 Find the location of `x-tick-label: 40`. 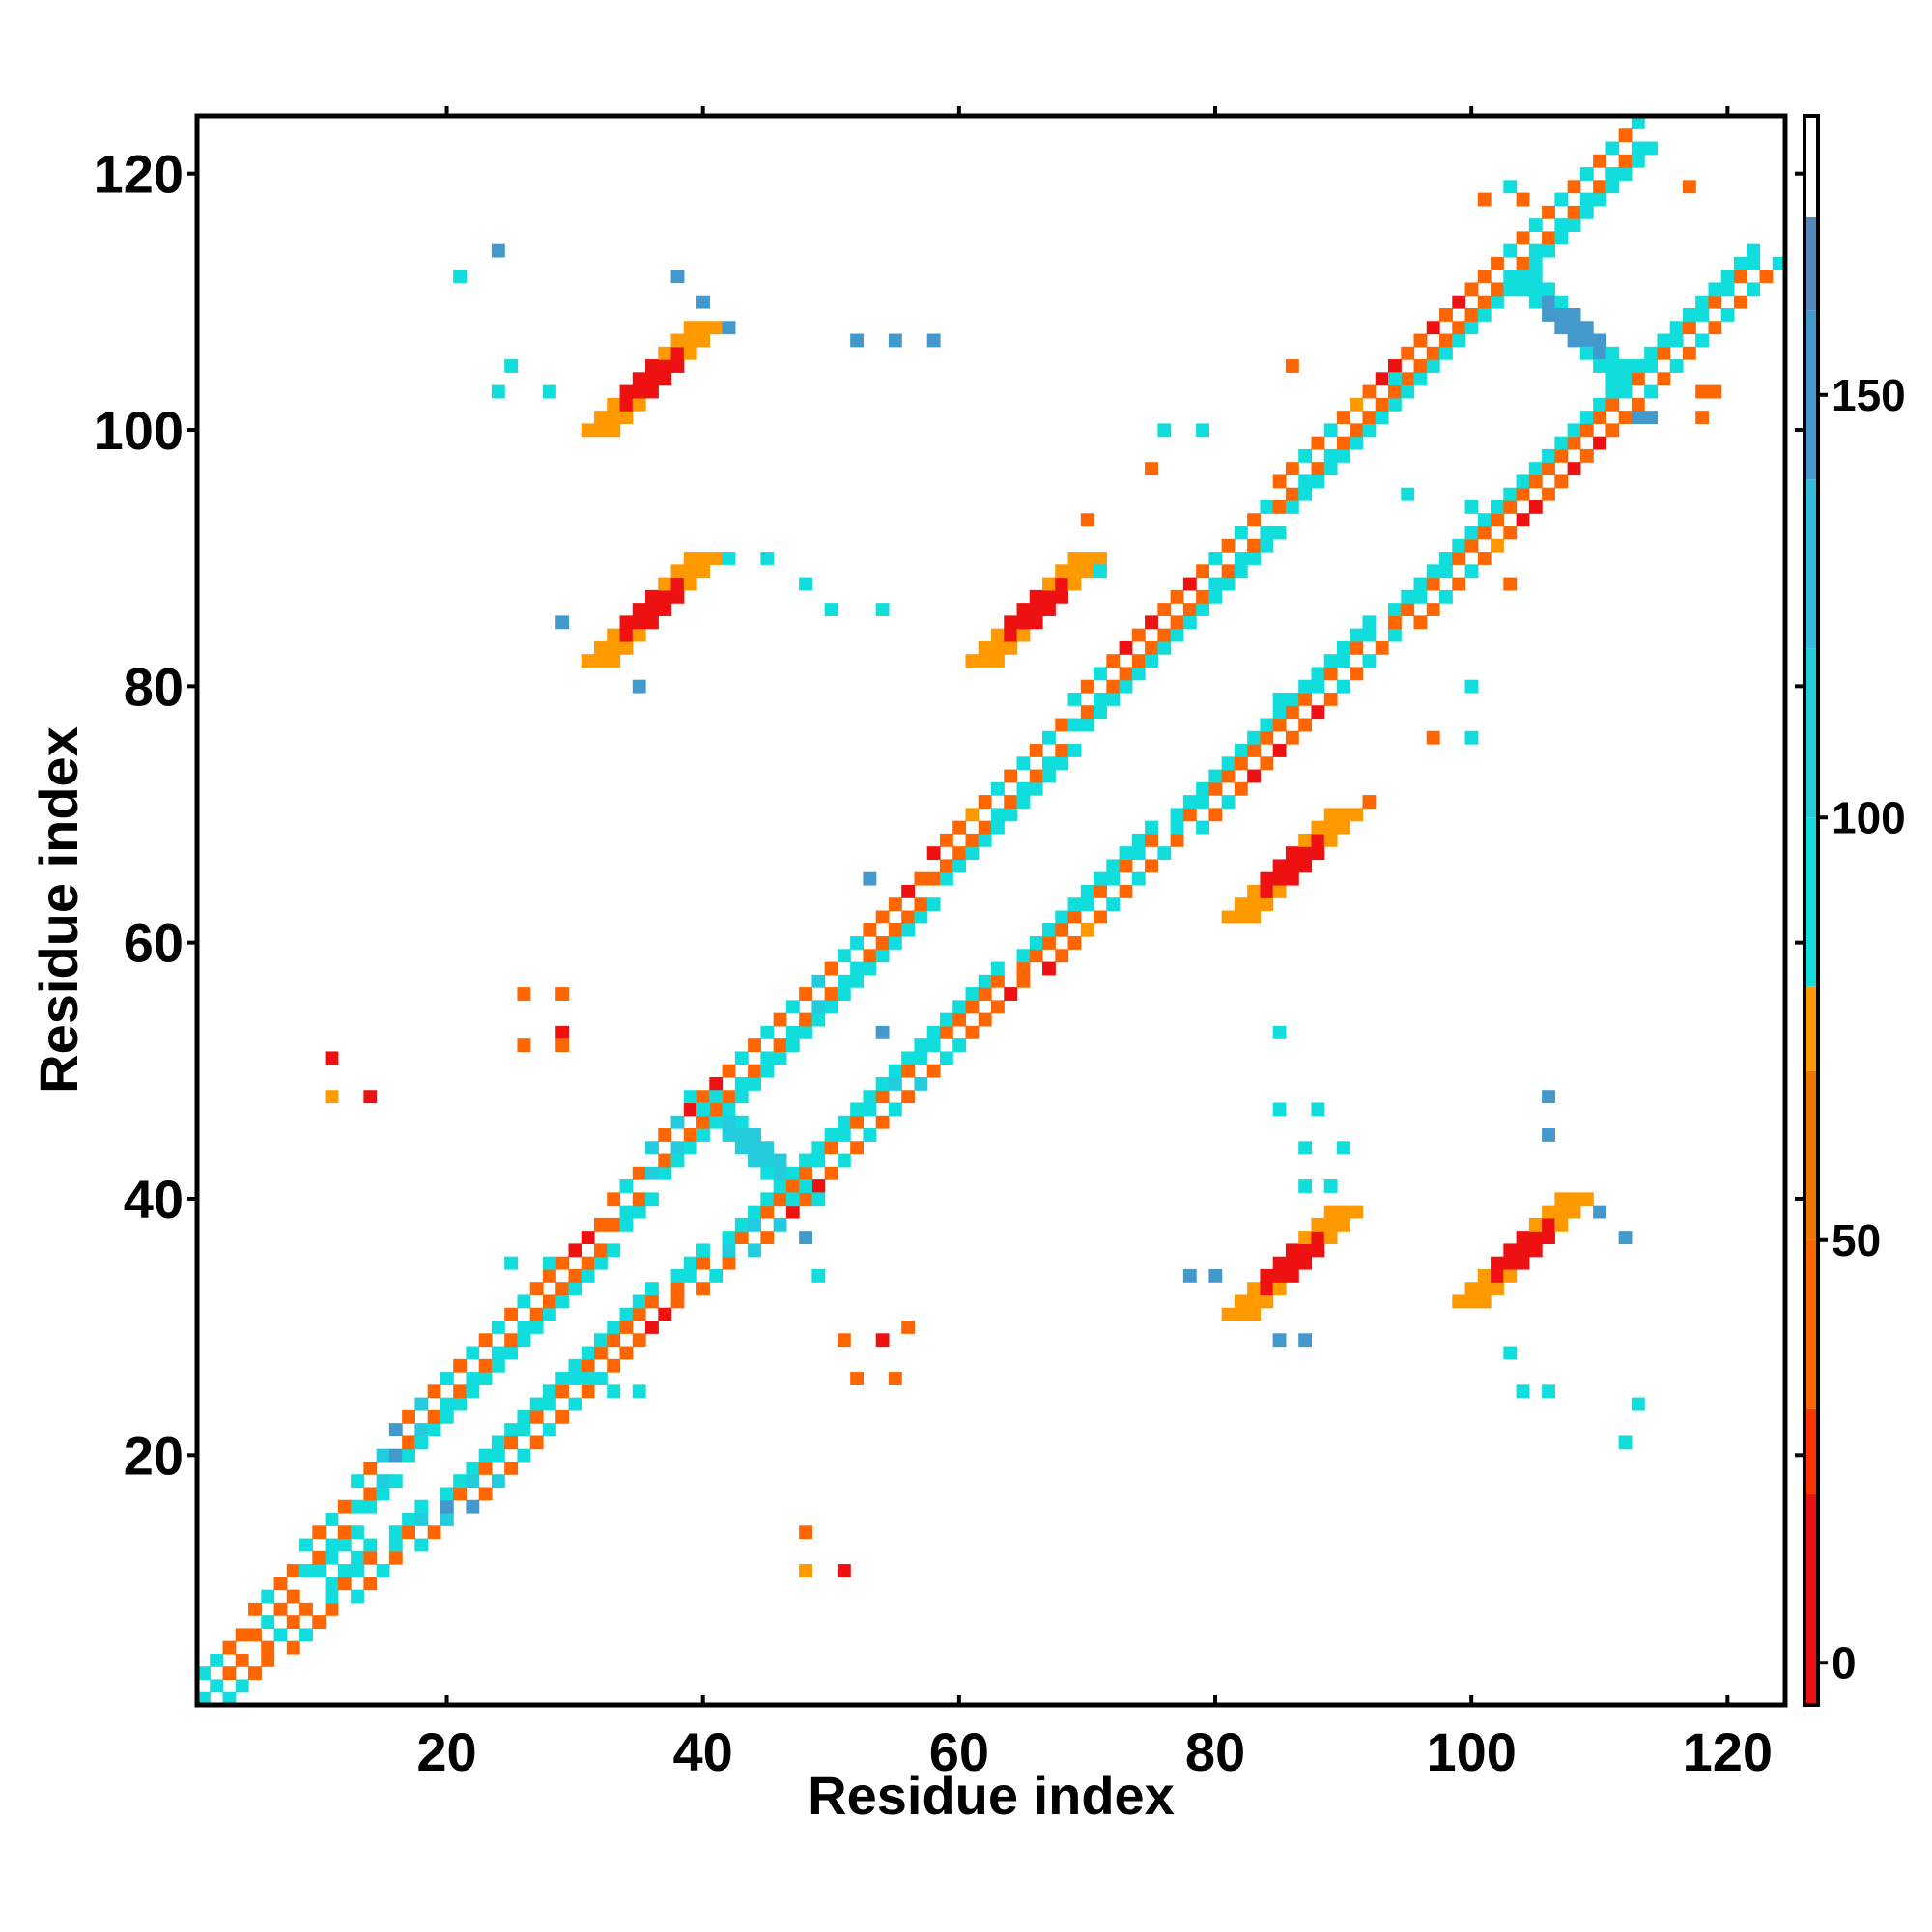

x-tick-label: 40 is located at coordinates (703, 1751).